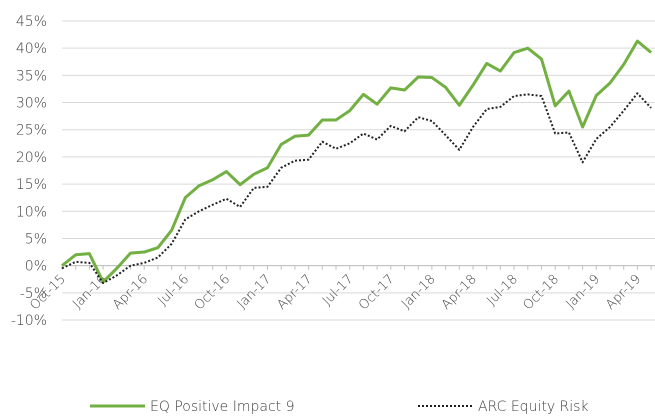  What do you see at coordinates (36, 239) in the screenshot?
I see `y-tick-label: 5%` at bounding box center [36, 239].